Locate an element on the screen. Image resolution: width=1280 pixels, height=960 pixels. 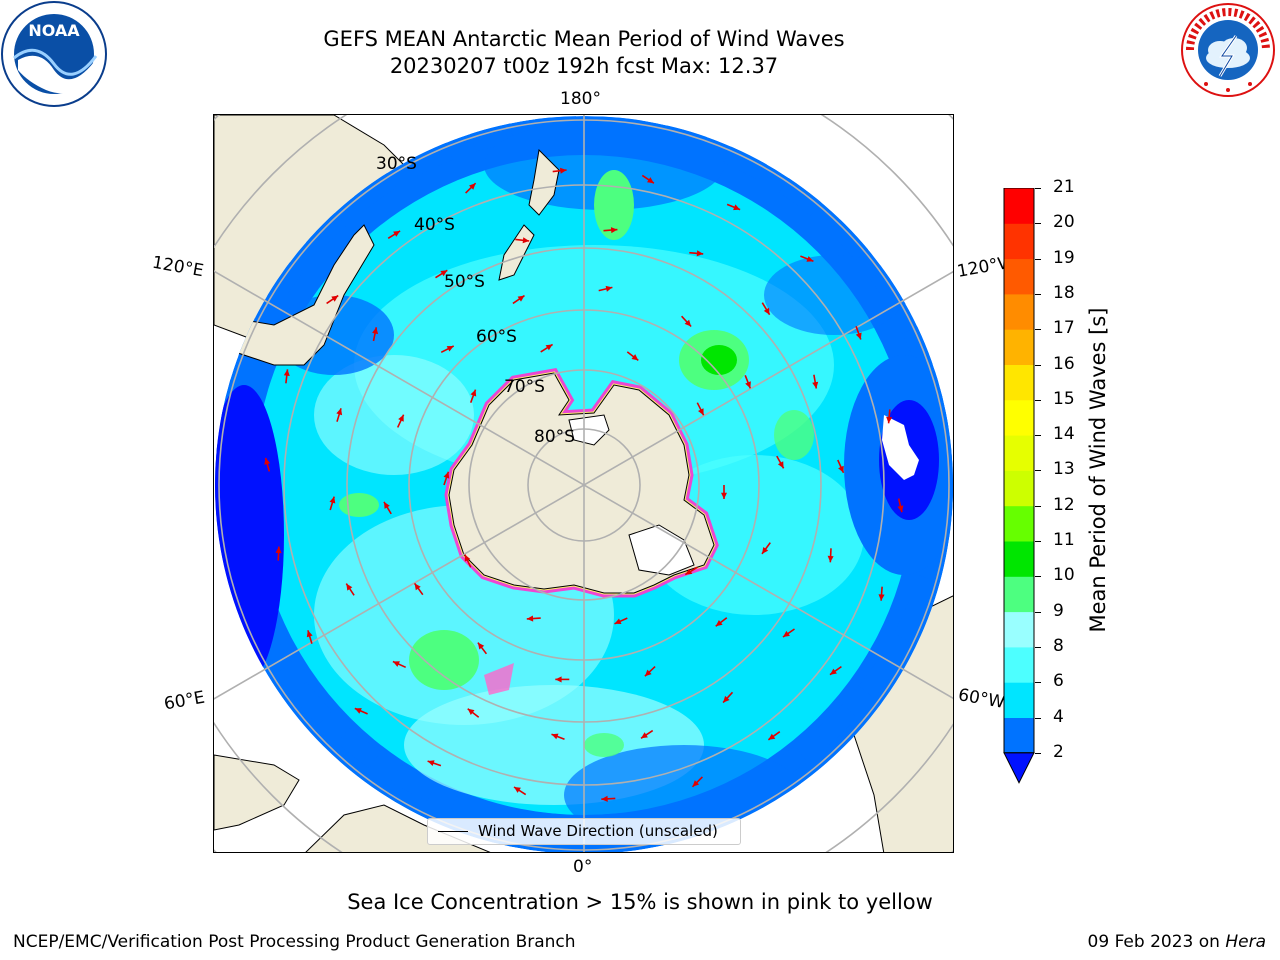
colorbar-tick-label: 18 is located at coordinates (1064, 292).